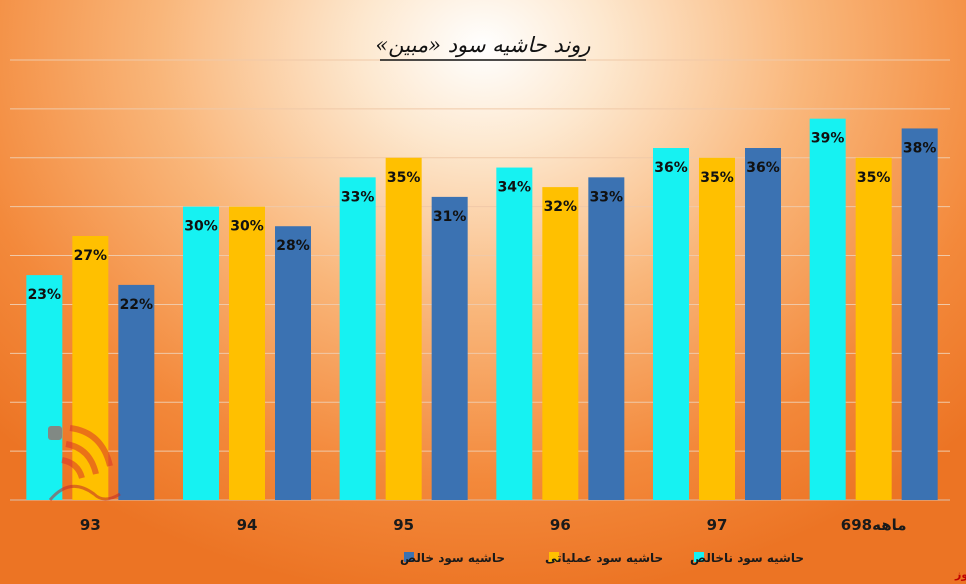 This screenshot has width=966, height=584. I want to click on legend-label: حاشیه سود ناخالص, so click(747, 558).